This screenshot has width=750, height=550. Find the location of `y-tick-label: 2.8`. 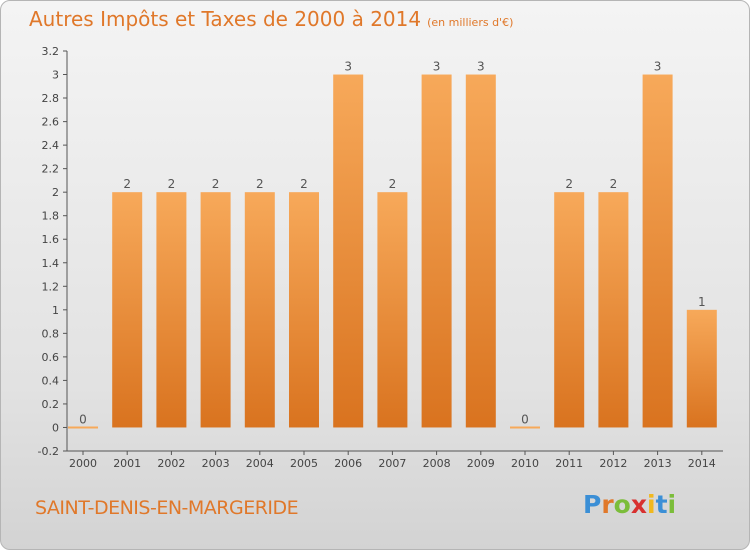

y-tick-label: 2.8 is located at coordinates (51, 98).